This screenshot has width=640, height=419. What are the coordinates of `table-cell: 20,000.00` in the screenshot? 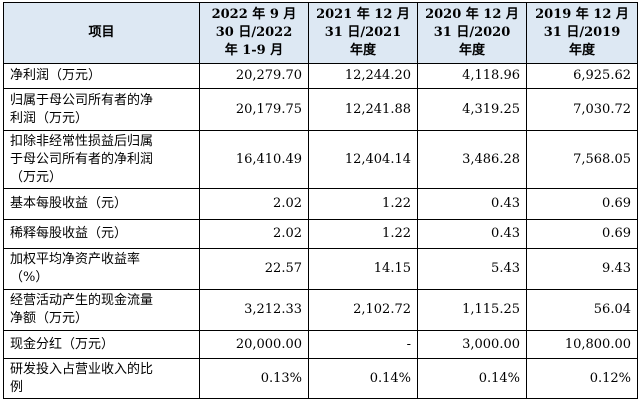 It's located at (254, 344).